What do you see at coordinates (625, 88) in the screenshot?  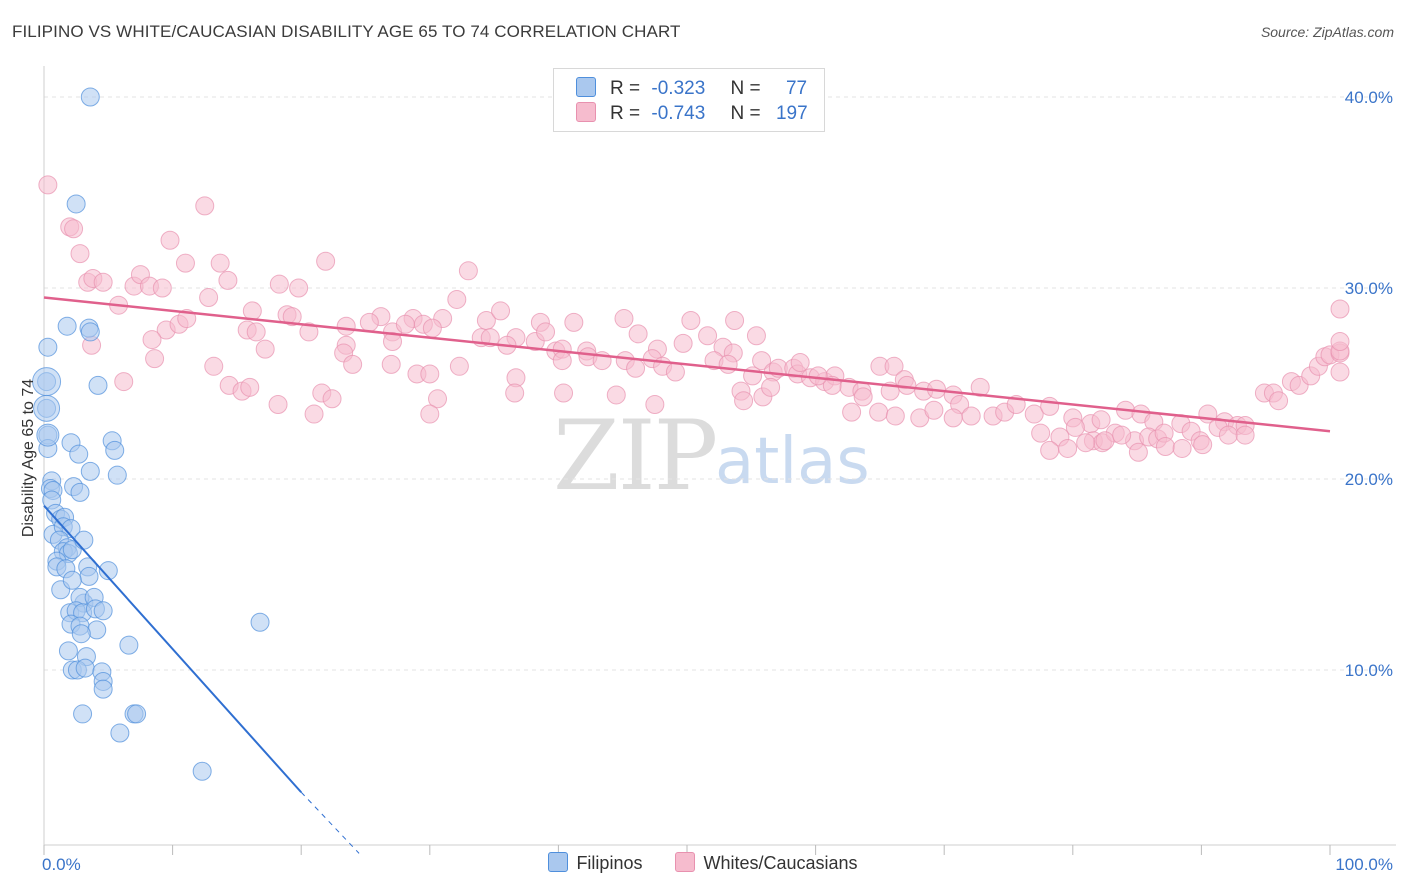 I see `legend-r-label: R =` at bounding box center [625, 88].